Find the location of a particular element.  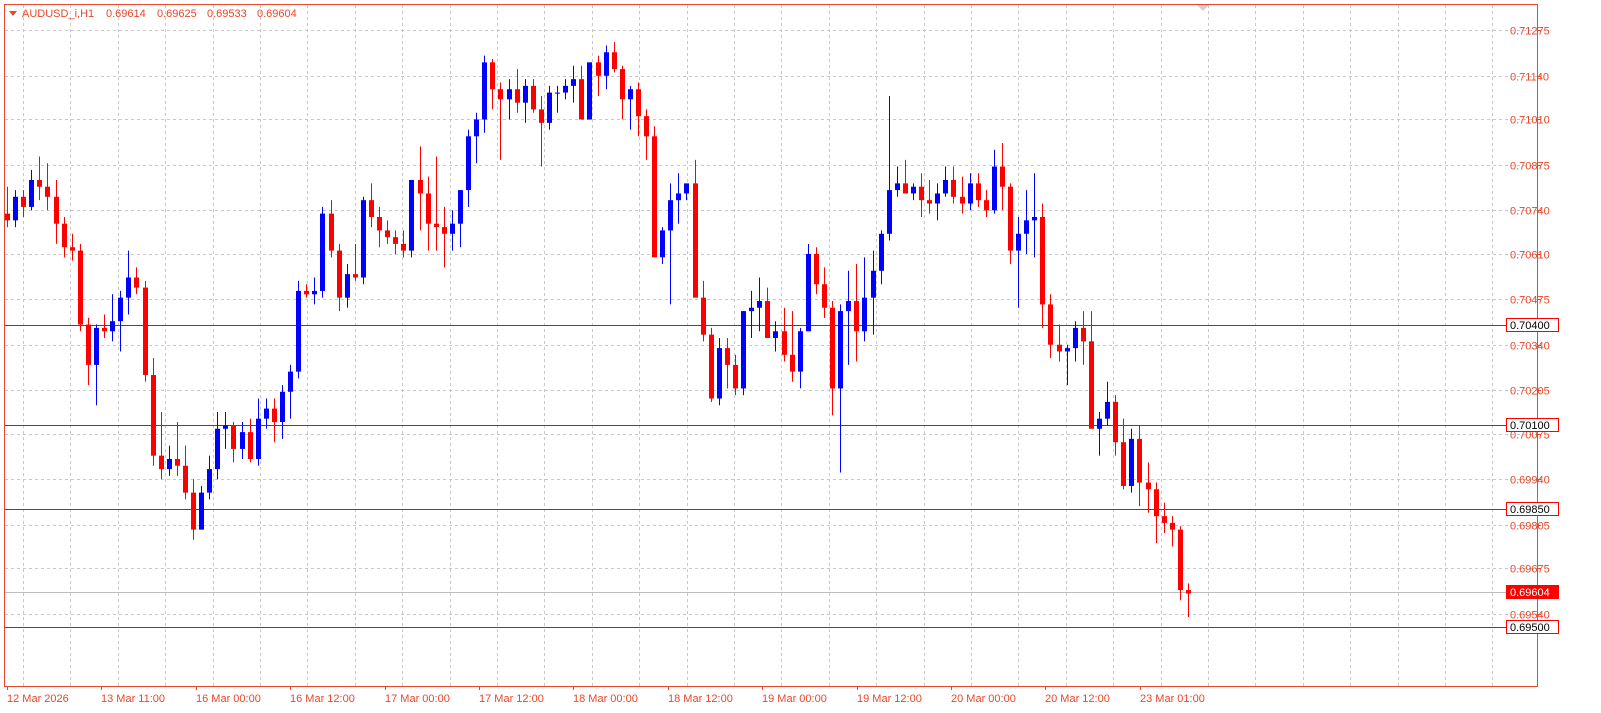

level-label: 0.70100 is located at coordinates (1530, 426).